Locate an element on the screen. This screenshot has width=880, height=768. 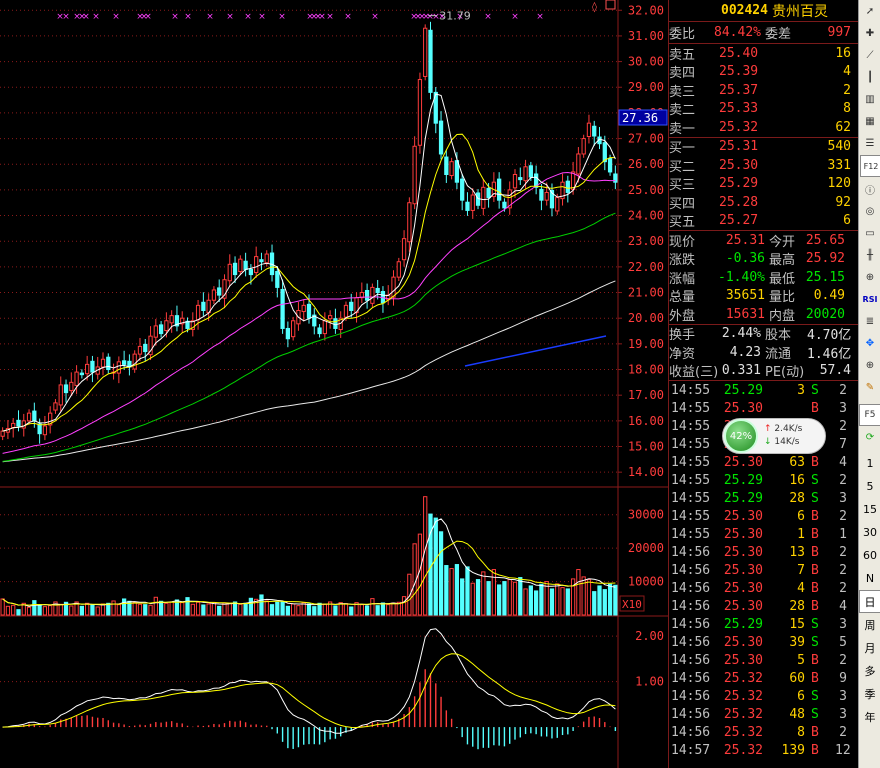
bar-chart-icon: ▥ is located at coordinates (870, 99).